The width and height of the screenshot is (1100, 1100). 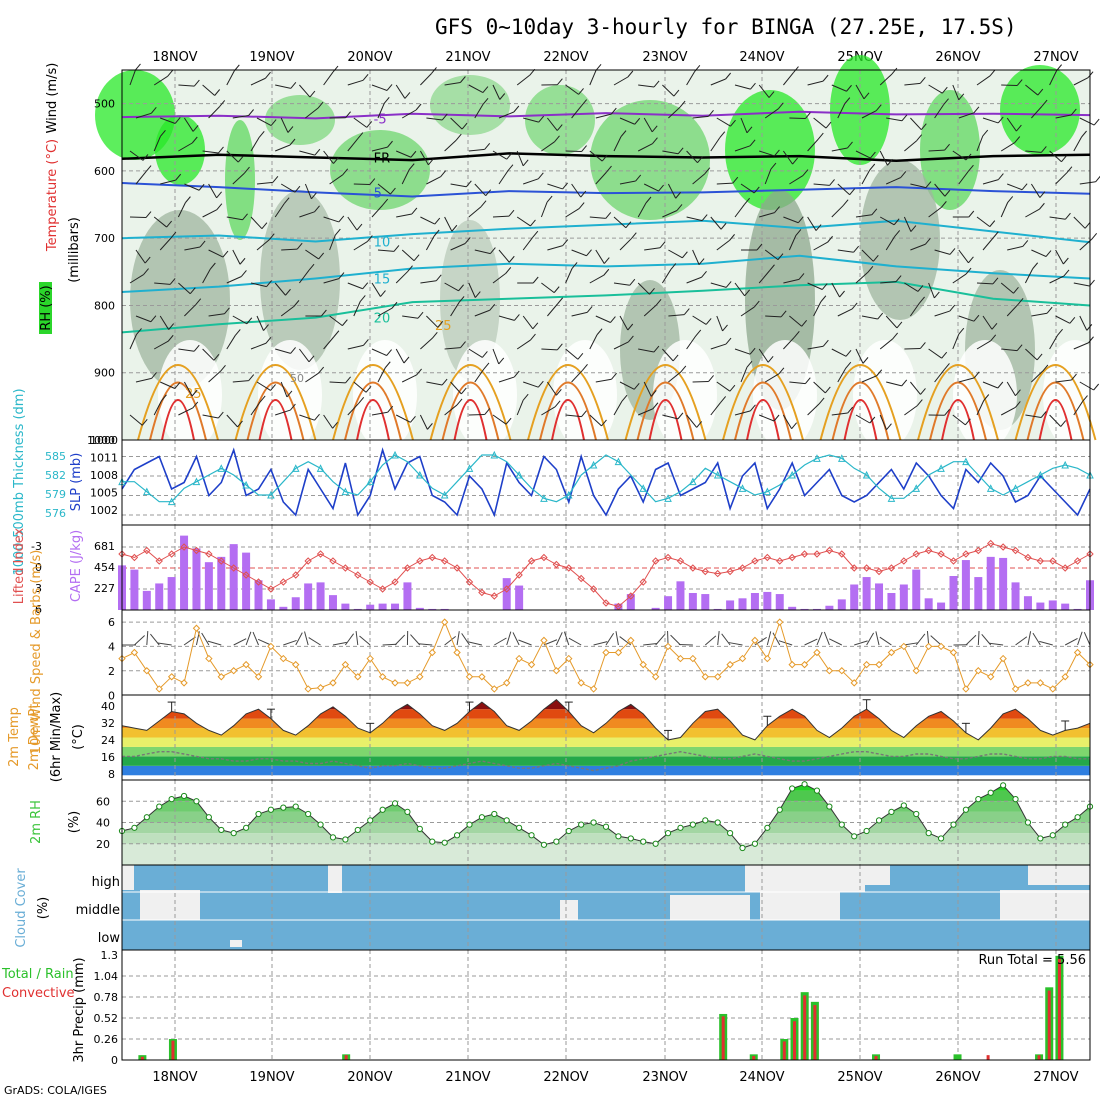 What do you see at coordinates (785, 395) in the screenshot?
I see `dry-pocket` at bounding box center [785, 395].